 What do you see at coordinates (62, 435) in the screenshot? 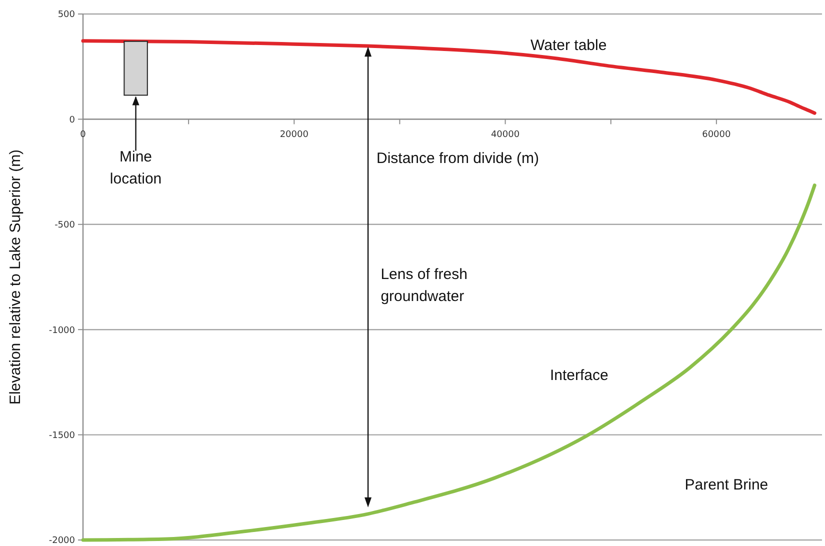
I see `y-tick-label: -1500` at bounding box center [62, 435].